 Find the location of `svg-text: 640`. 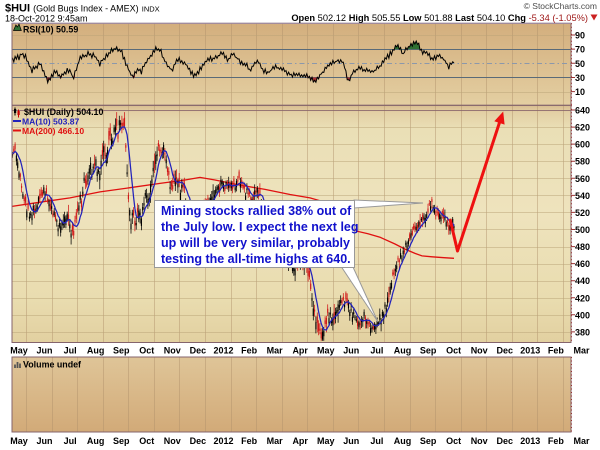

svg-text: 640 is located at coordinates (582, 111).